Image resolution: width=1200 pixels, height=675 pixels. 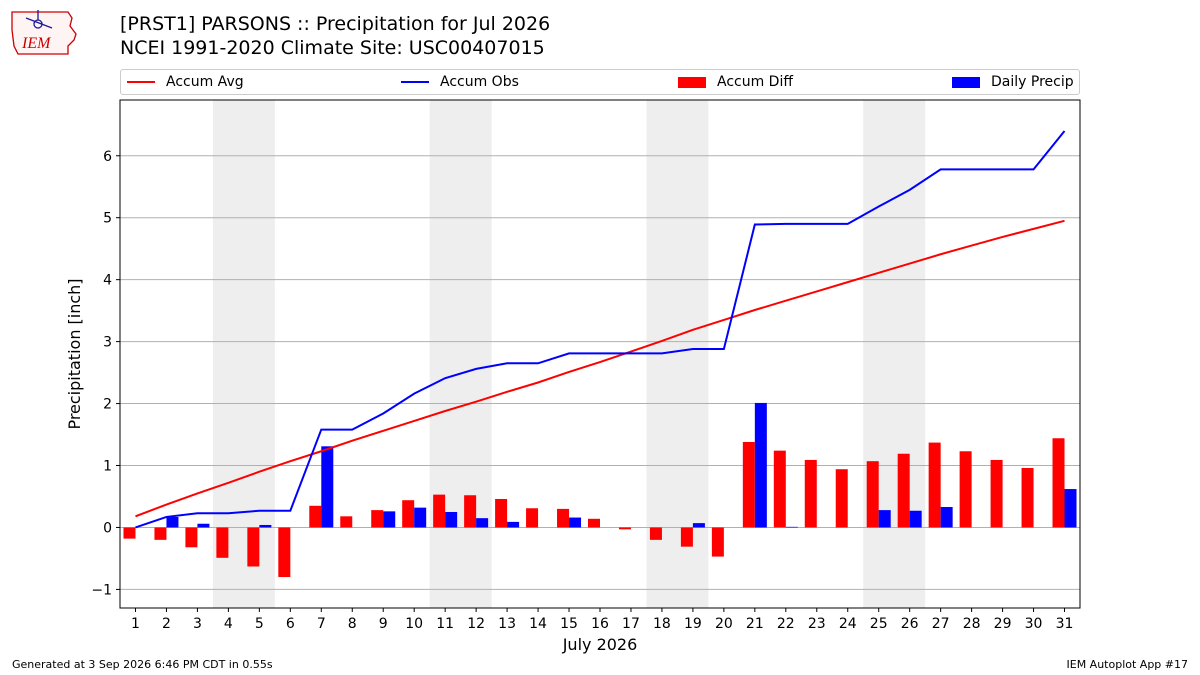 I want to click on x-tick-label: 15, so click(x=569, y=624).